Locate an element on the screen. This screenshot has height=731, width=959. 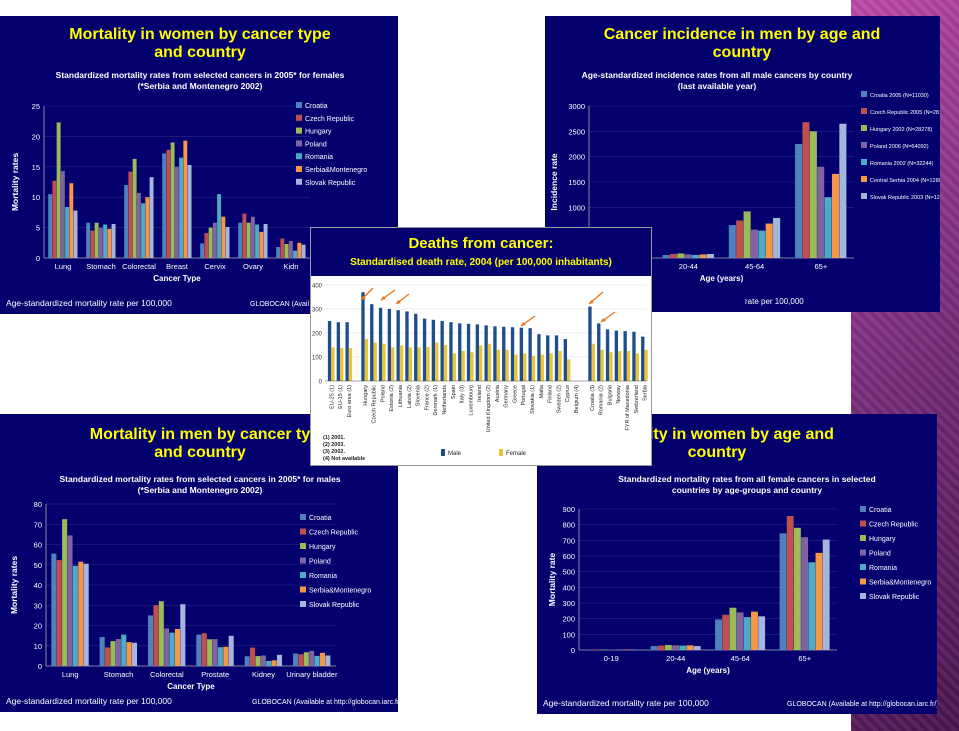
x-tick-label: Romania (2) is located at coordinates (602, 400).